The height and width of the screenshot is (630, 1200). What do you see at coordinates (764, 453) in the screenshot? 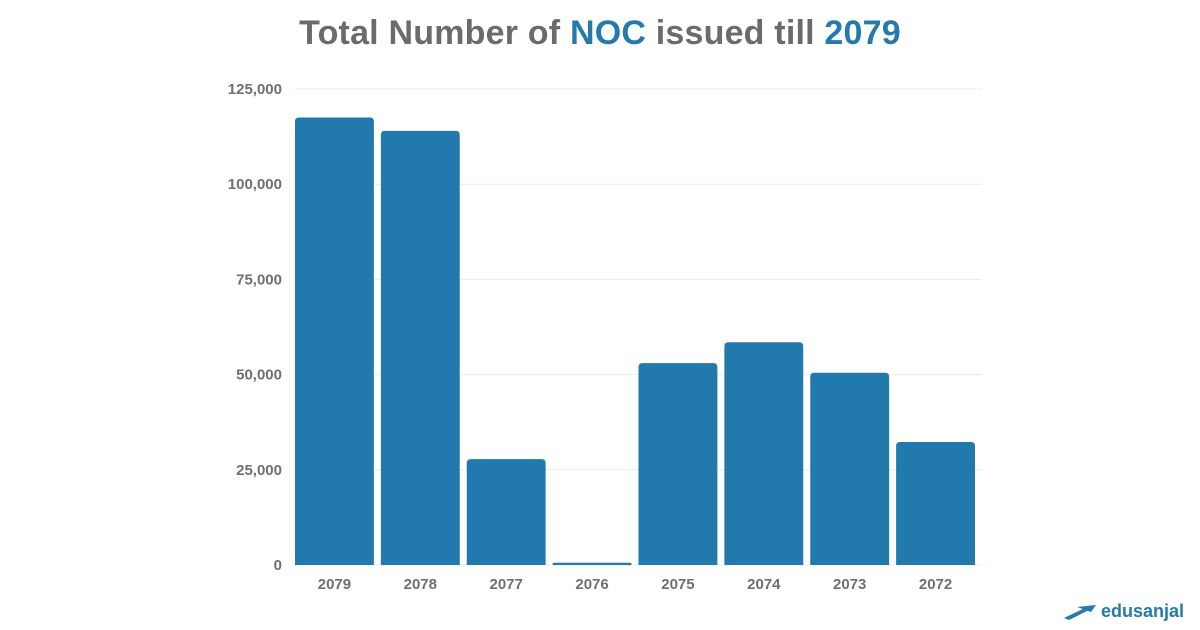
I see `bar-2074` at bounding box center [764, 453].